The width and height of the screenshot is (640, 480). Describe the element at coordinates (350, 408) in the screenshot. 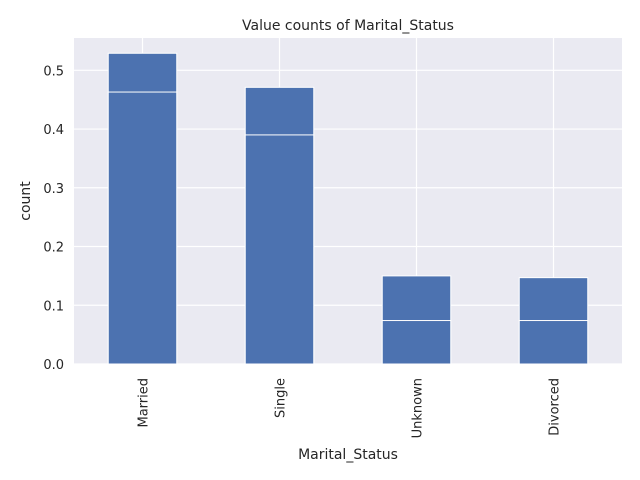

I see `x-axis-ticks: Married Single Unknown Divorced` at that location.